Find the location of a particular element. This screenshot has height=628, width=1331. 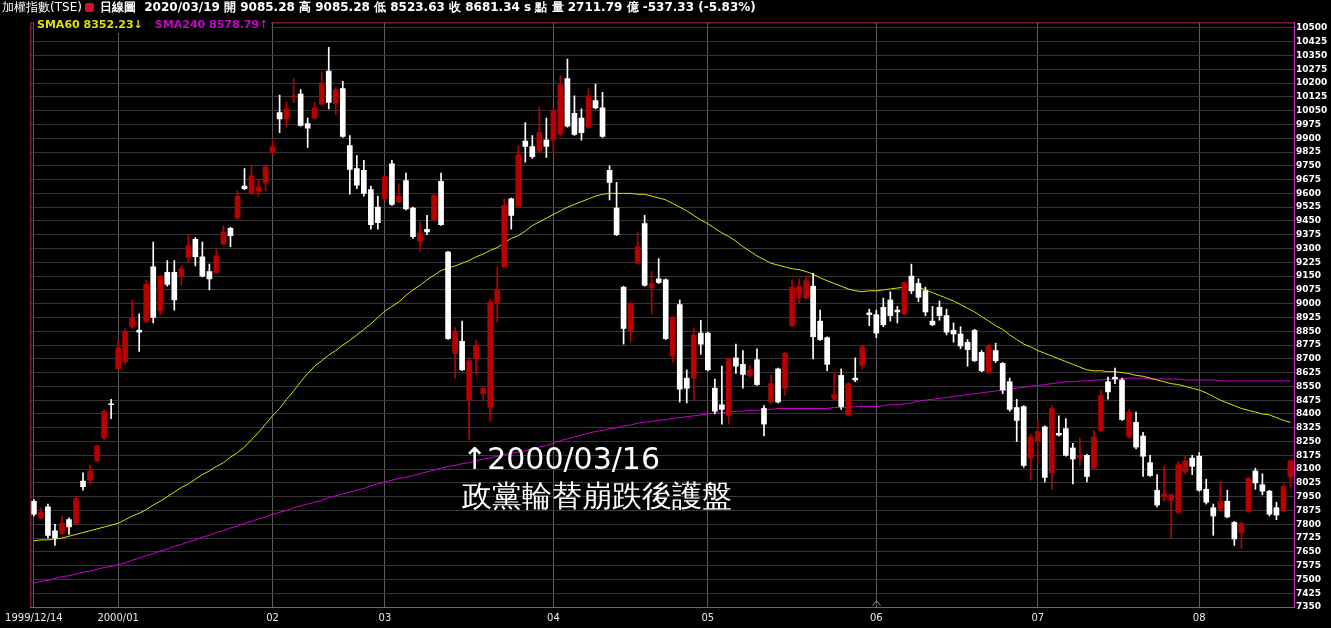

x-tick-label: 1999/12/14 is located at coordinates (34, 617).